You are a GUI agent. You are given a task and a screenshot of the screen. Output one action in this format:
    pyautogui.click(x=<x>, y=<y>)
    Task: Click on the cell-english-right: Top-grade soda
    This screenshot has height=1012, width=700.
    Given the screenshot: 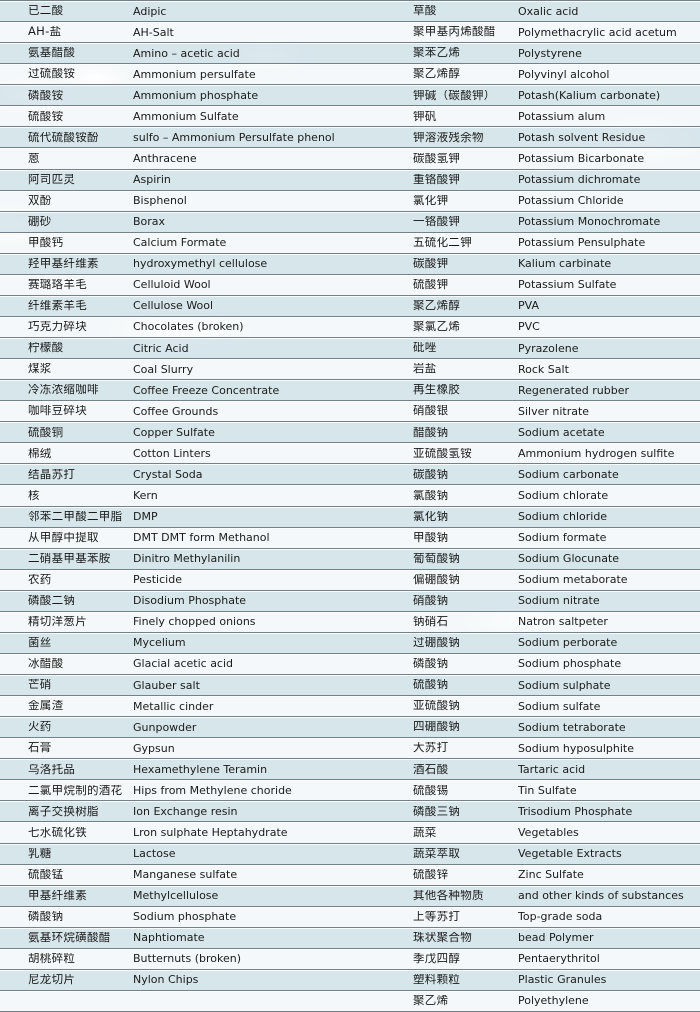 What is the action you would take?
    pyautogui.click(x=560, y=917)
    